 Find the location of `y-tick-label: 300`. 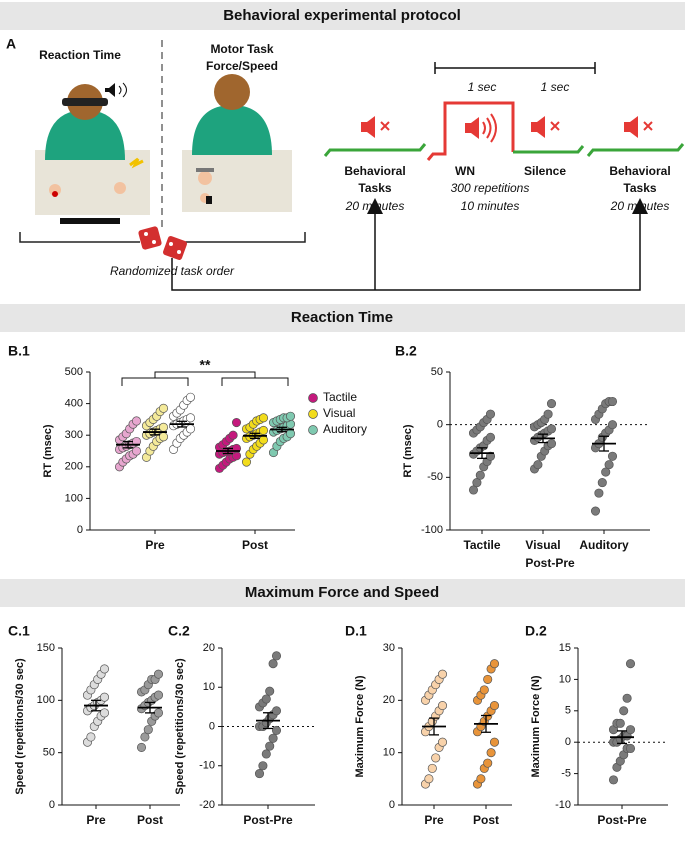

y-tick-label: 300 is located at coordinates (74, 435).